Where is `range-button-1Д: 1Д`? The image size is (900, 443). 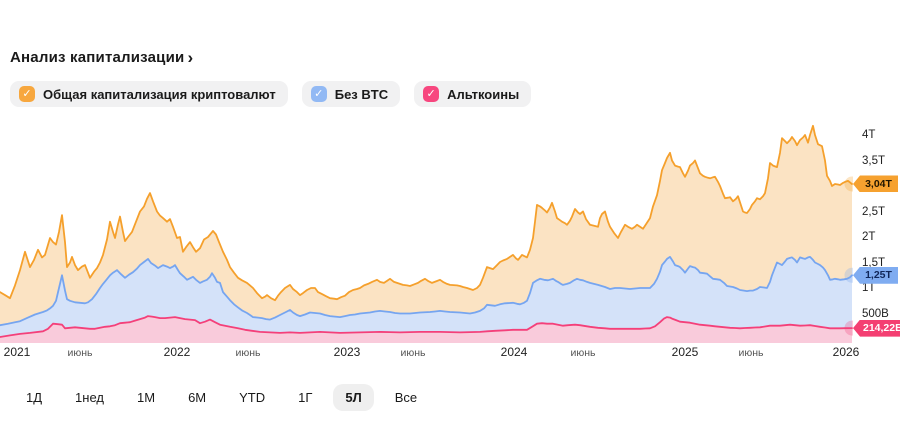 range-button-1Д: 1Д is located at coordinates (34, 397).